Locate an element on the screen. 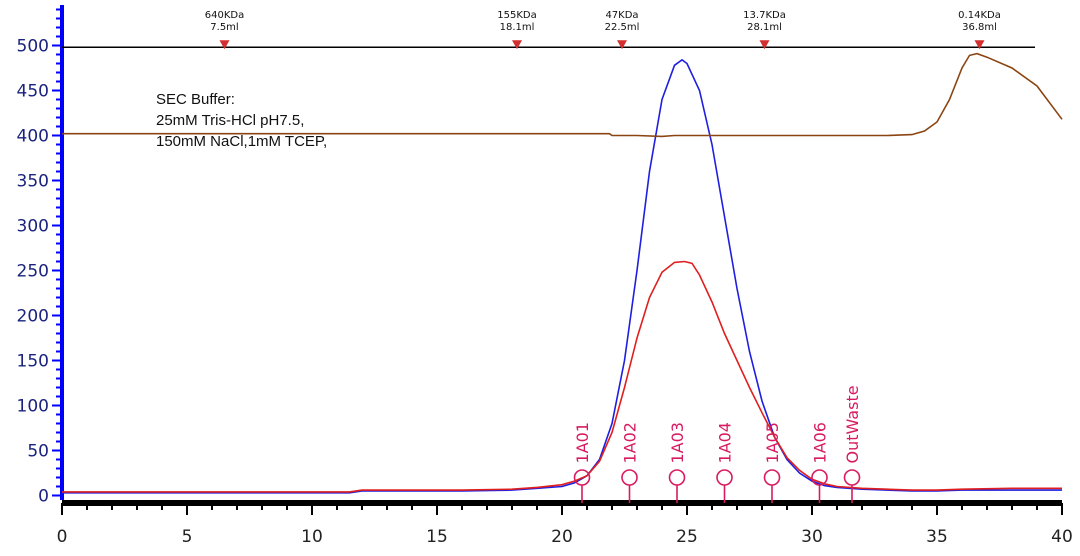  fraction-label: OutWaste is located at coordinates (852, 424).